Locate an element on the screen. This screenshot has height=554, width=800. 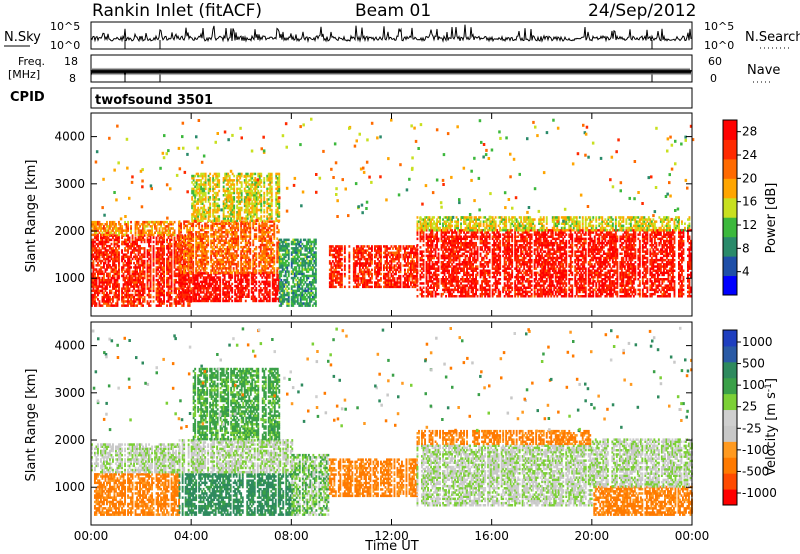
power-cells-cell-1908 is located at coordinates (205, 282).